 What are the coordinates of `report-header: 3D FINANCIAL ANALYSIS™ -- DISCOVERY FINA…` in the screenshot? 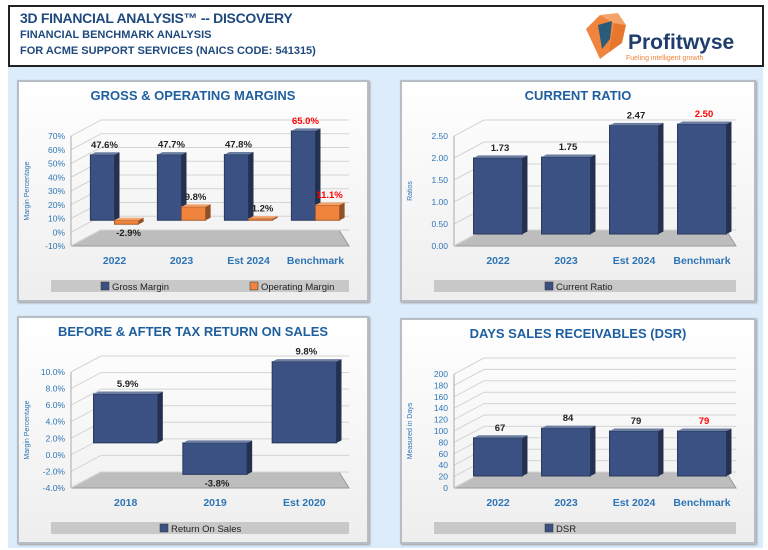 It's located at (386, 36).